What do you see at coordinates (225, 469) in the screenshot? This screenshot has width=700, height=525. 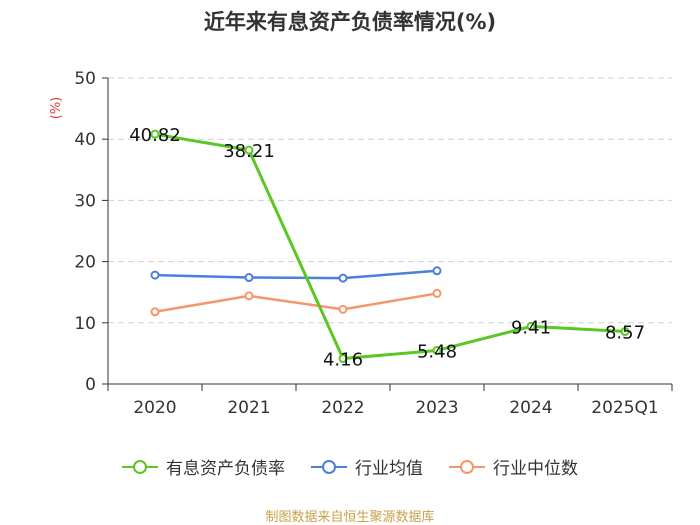 I see `legend-label: 有息资产负债率` at bounding box center [225, 469].